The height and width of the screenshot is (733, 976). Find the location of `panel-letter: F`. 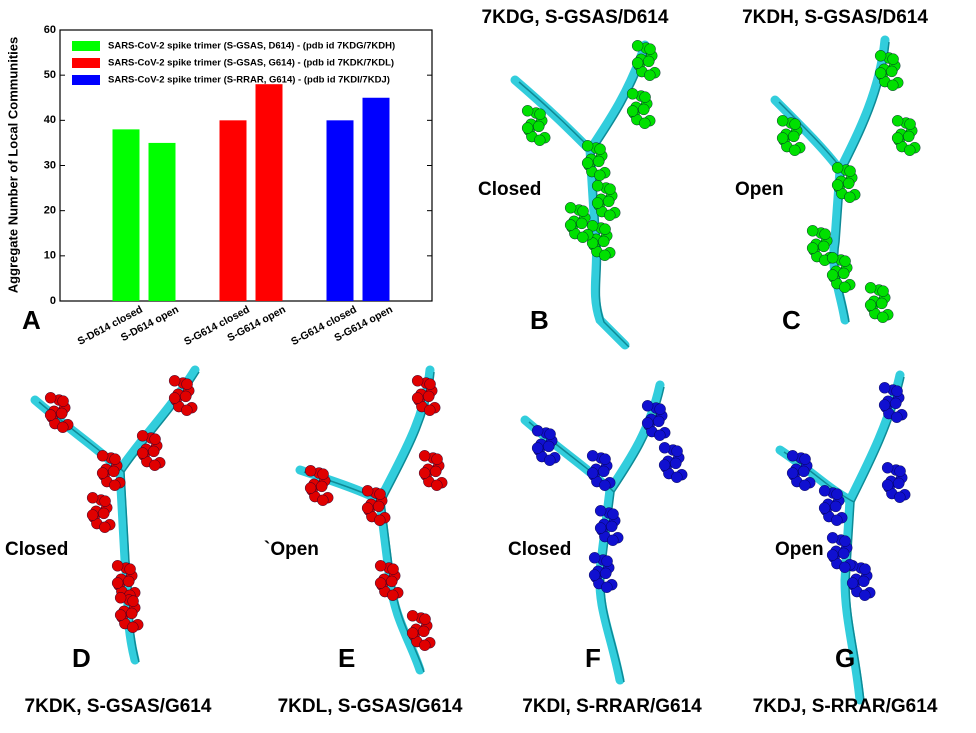

panel-letter: F is located at coordinates (593, 658).